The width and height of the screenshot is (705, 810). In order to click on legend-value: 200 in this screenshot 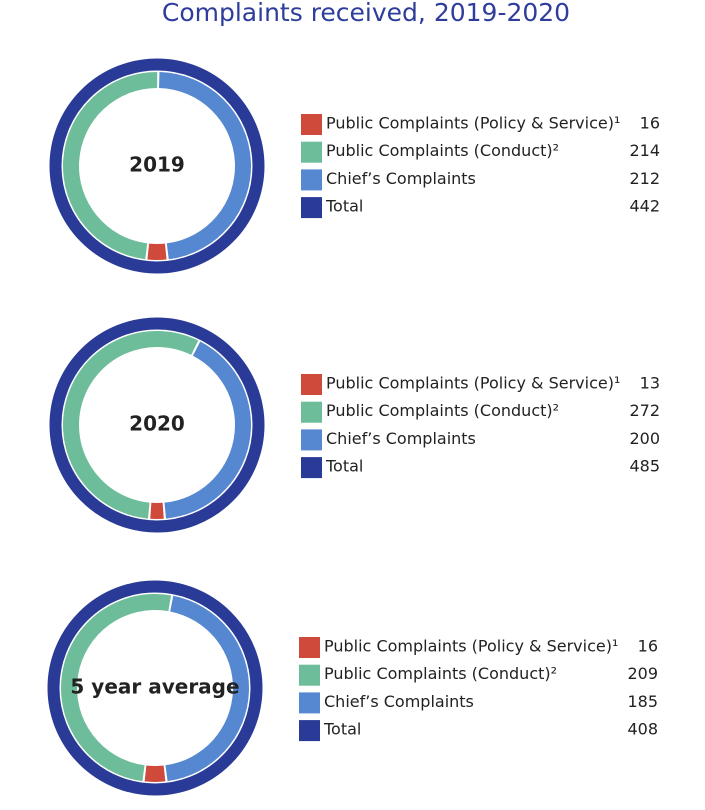, I will do `click(644, 438)`.